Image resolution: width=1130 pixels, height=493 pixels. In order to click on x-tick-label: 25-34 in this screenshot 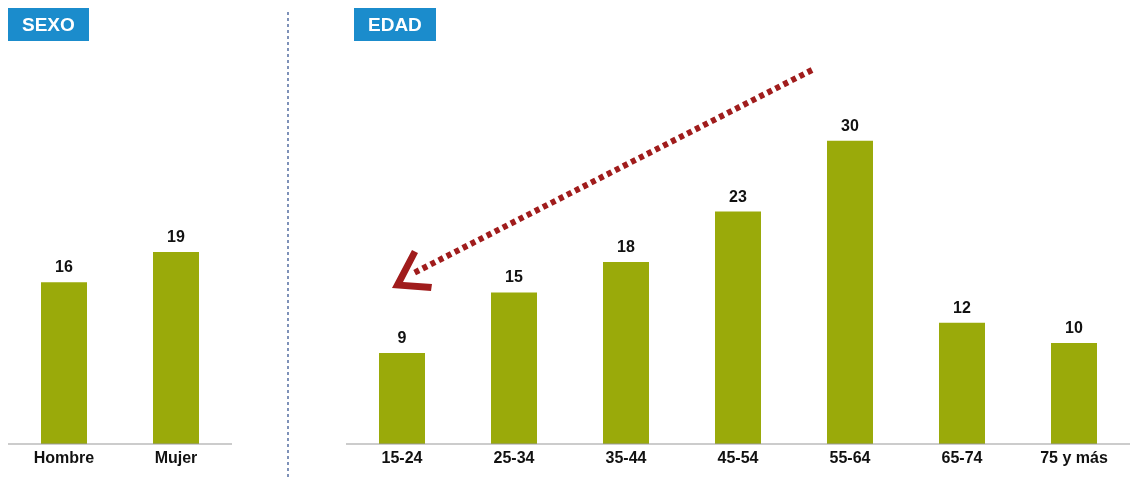, I will do `click(514, 458)`.